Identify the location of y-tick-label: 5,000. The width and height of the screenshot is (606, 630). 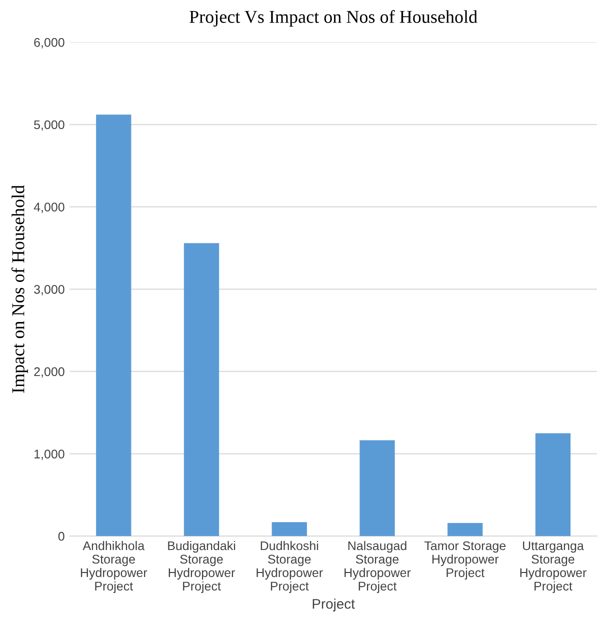
(49, 125).